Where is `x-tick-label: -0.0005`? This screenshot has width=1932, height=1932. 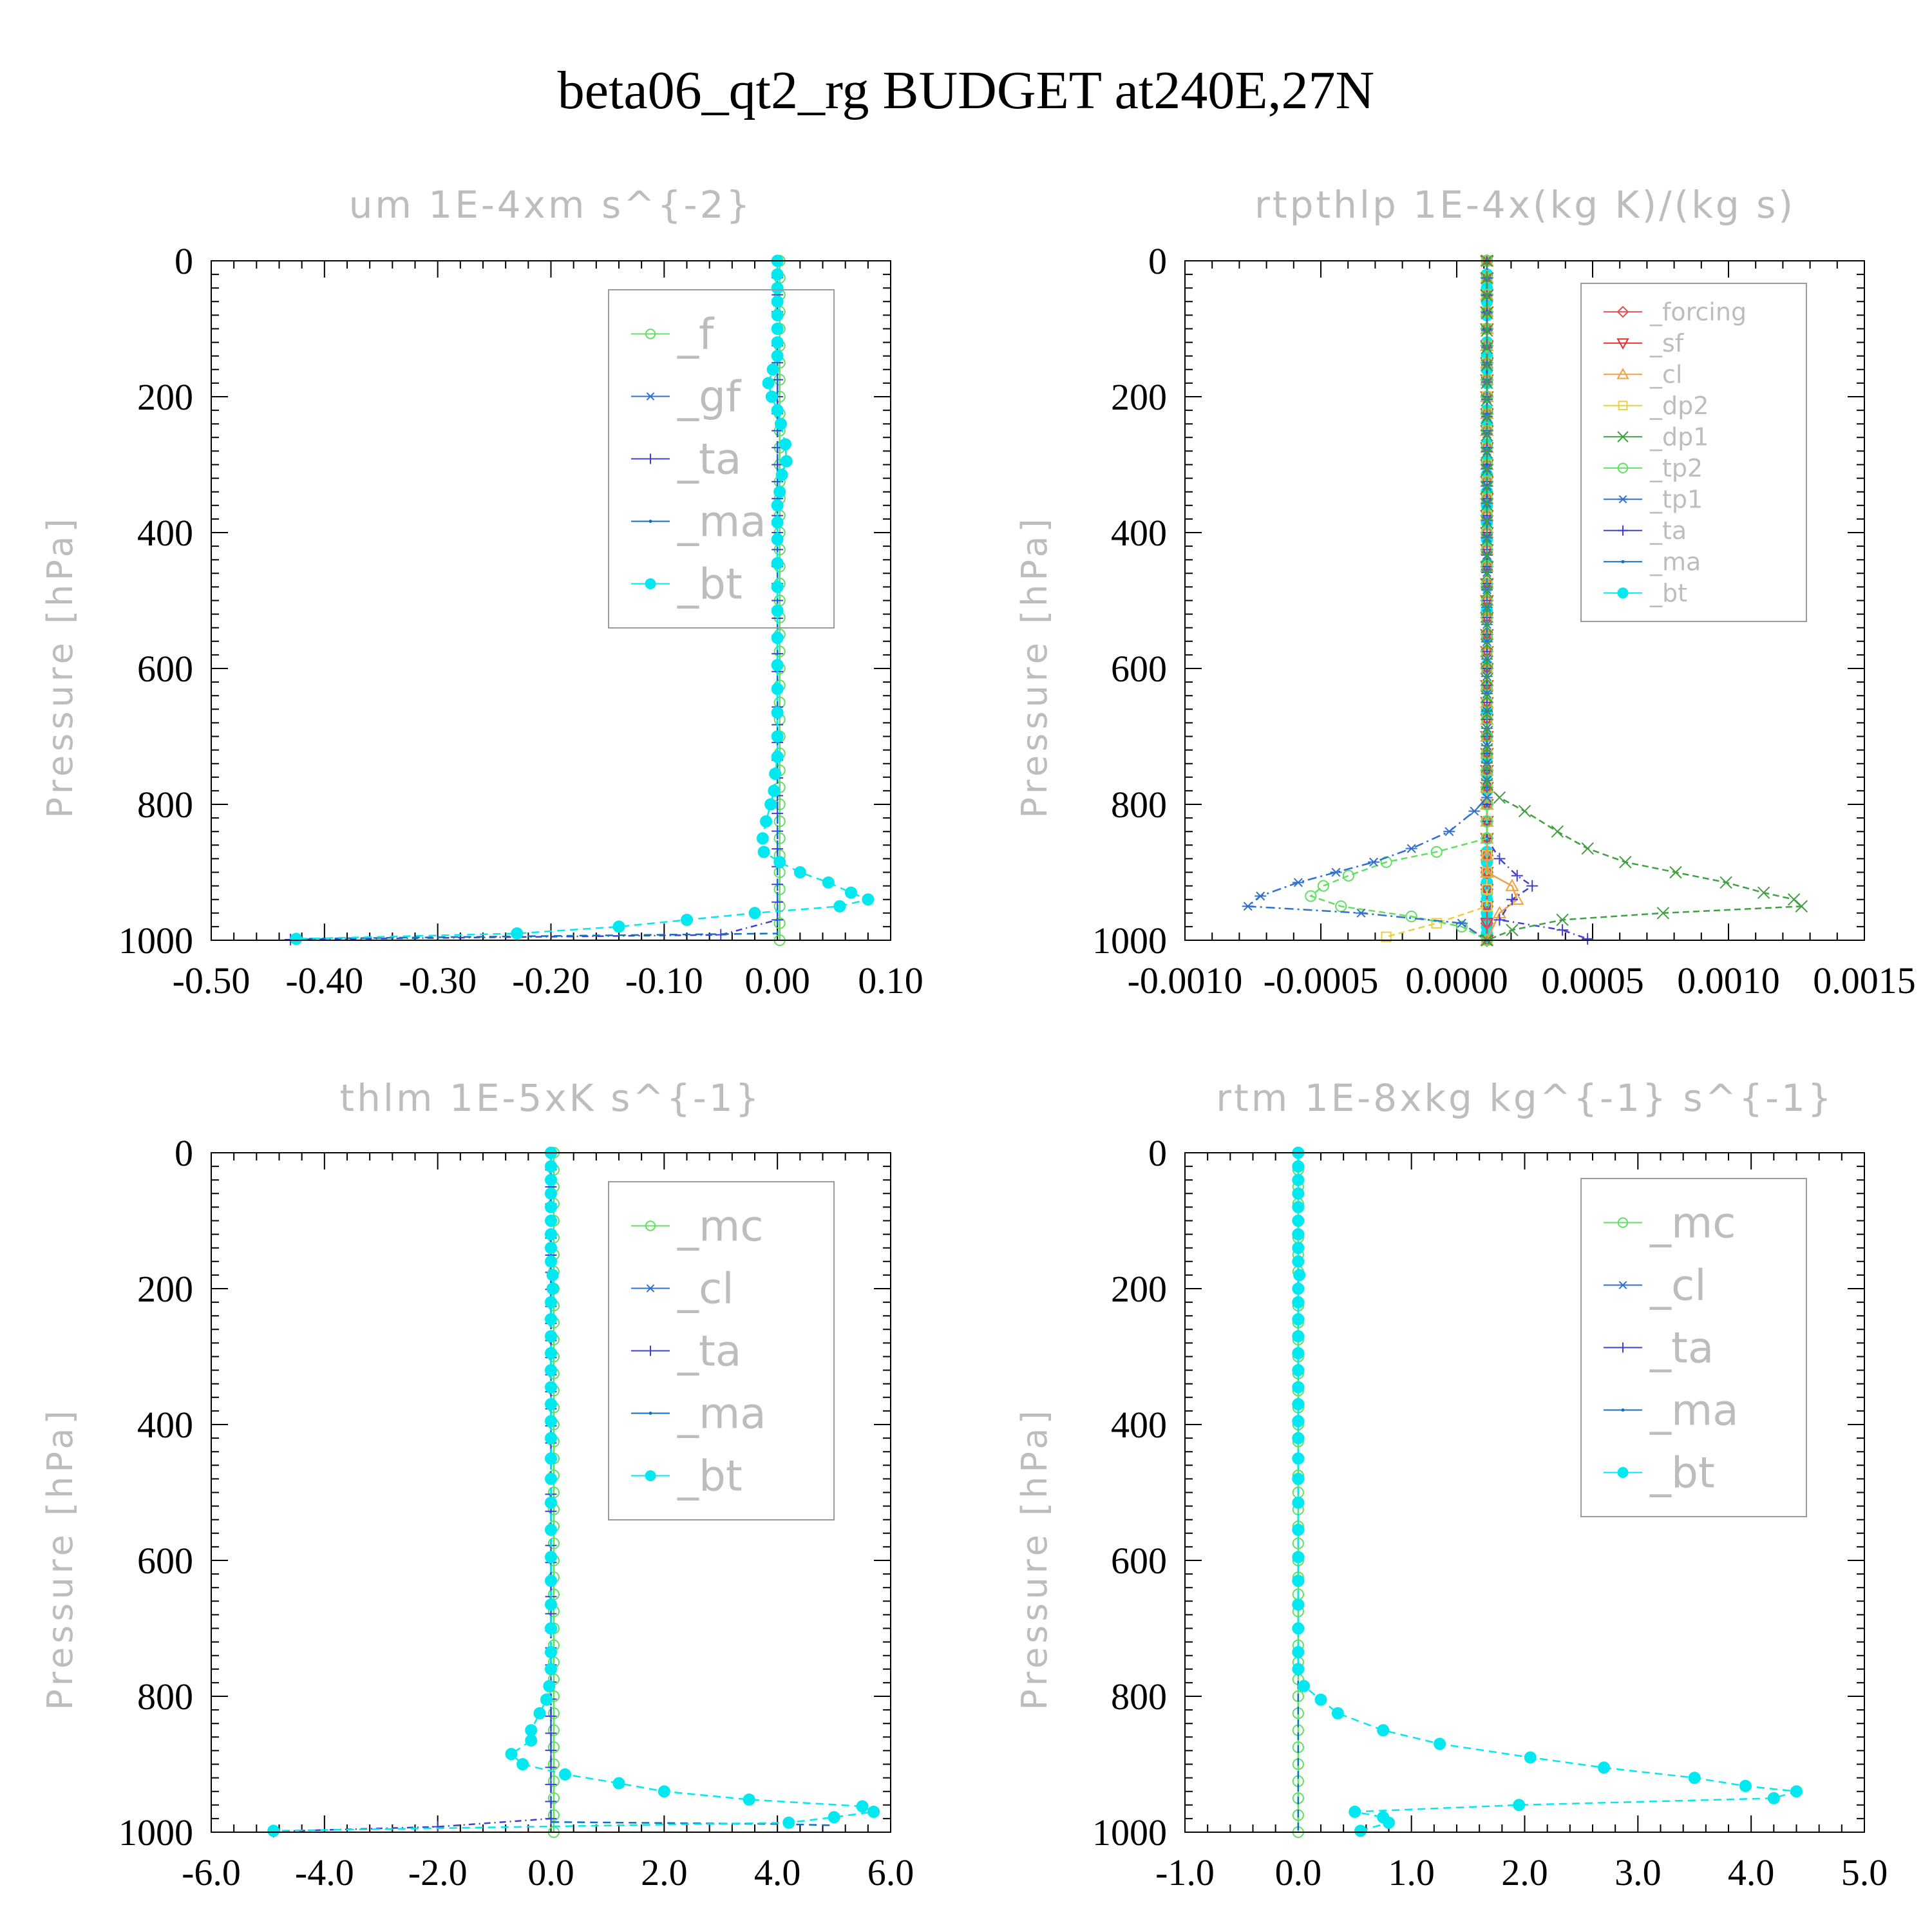
x-tick-label: -0.0005 is located at coordinates (1321, 980).